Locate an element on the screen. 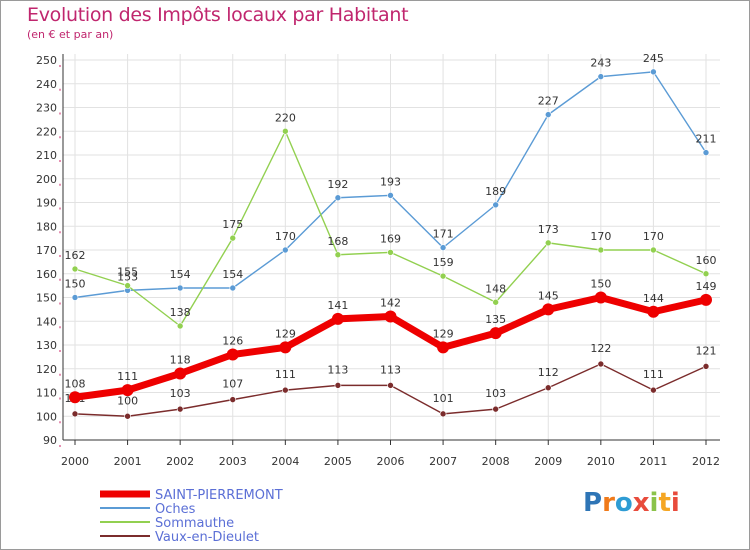 The image size is (750, 550). x-tick-label-2006: 2006 is located at coordinates (391, 461).